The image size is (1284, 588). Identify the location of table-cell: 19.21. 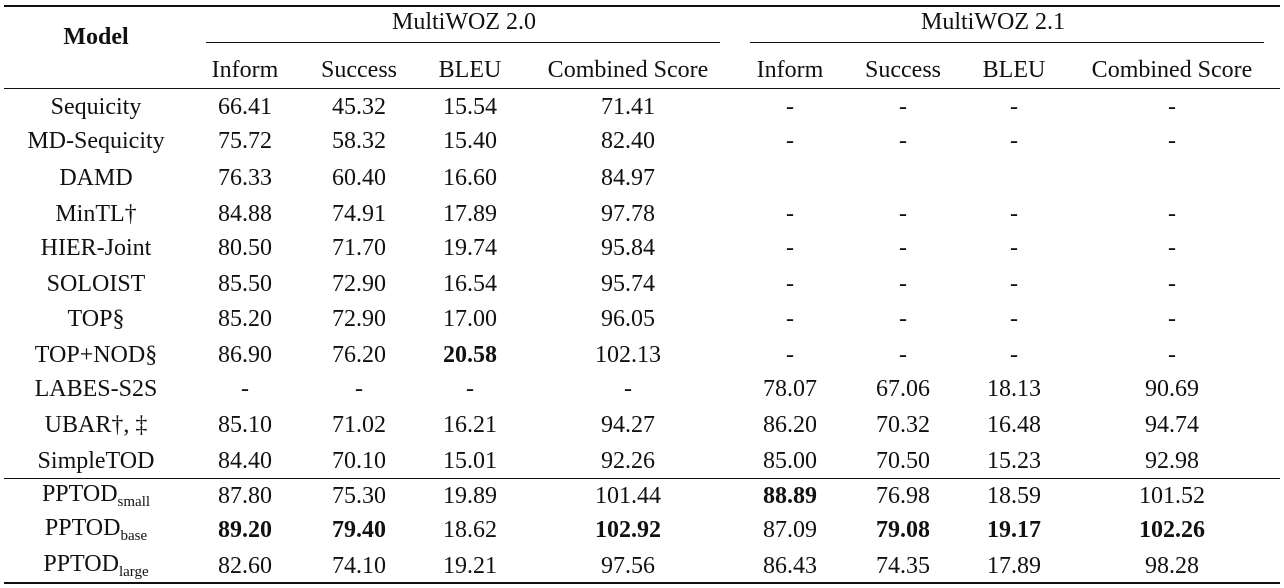
(470, 566).